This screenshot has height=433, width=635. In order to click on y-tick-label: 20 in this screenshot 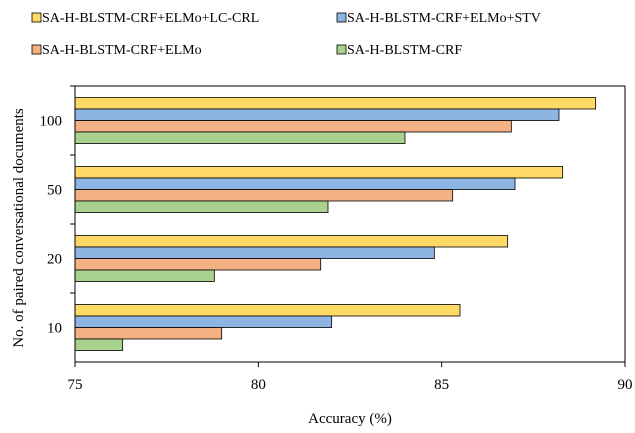, I will do `click(54, 260)`.